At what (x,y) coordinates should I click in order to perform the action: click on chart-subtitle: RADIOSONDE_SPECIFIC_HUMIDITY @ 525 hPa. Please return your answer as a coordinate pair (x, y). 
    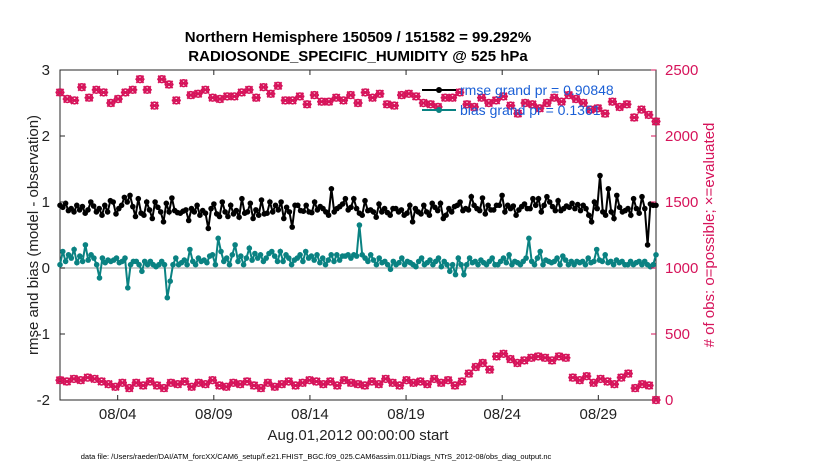
    Looking at the image, I should click on (358, 56).